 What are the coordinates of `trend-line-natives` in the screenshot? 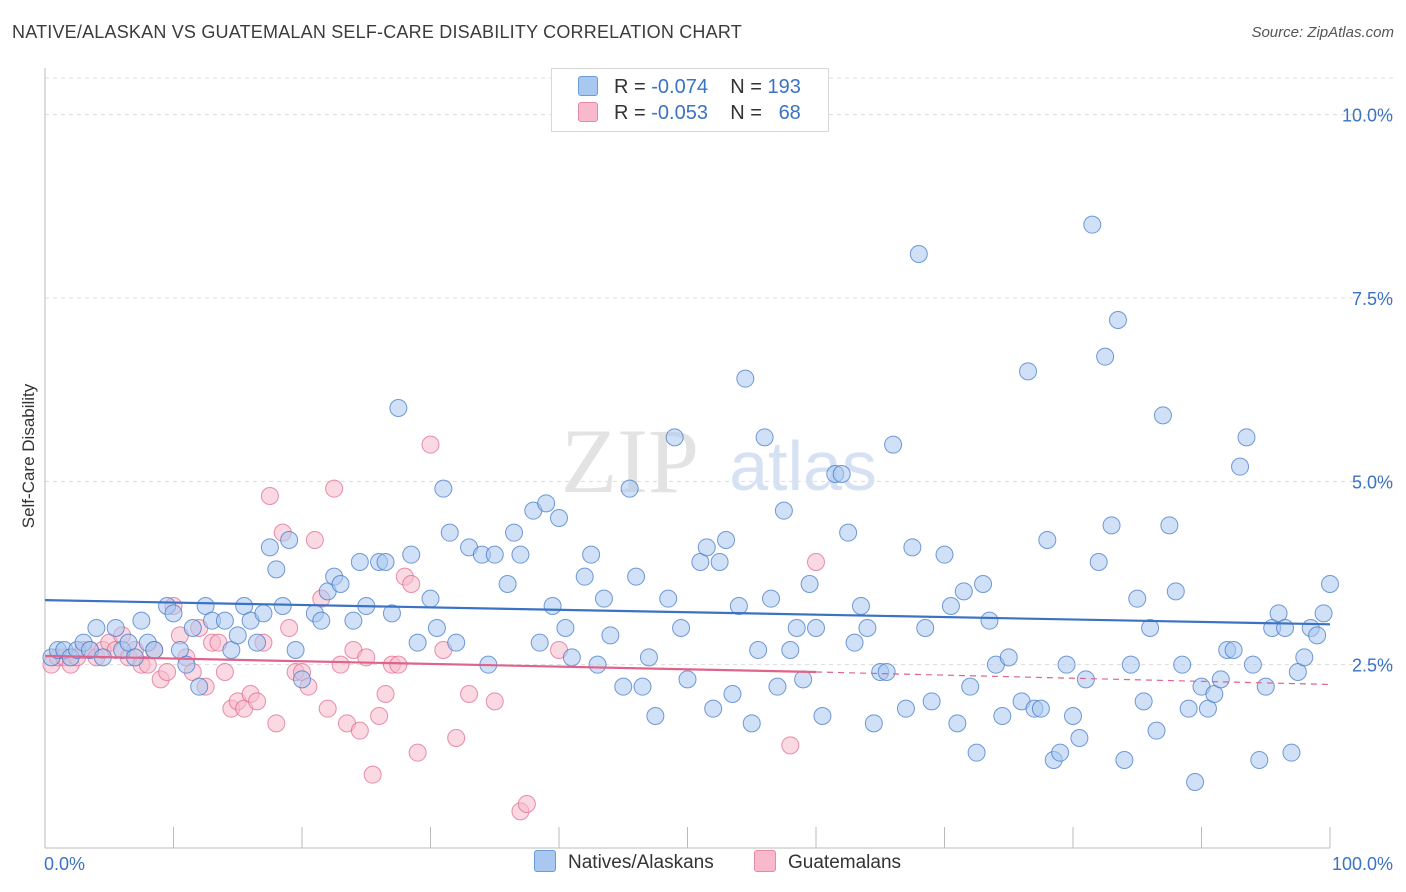 It's located at (687, 612).